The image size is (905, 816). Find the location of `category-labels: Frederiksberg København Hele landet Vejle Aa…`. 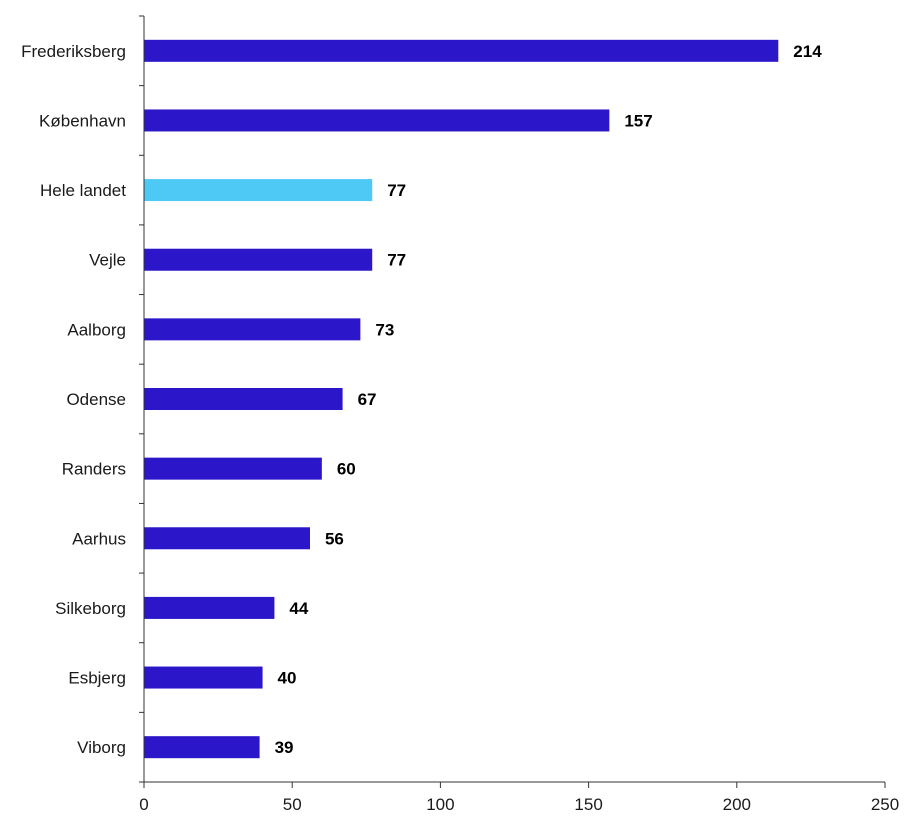

category-labels: Frederiksberg København Hele landet Vejle Aa… is located at coordinates (73, 399).